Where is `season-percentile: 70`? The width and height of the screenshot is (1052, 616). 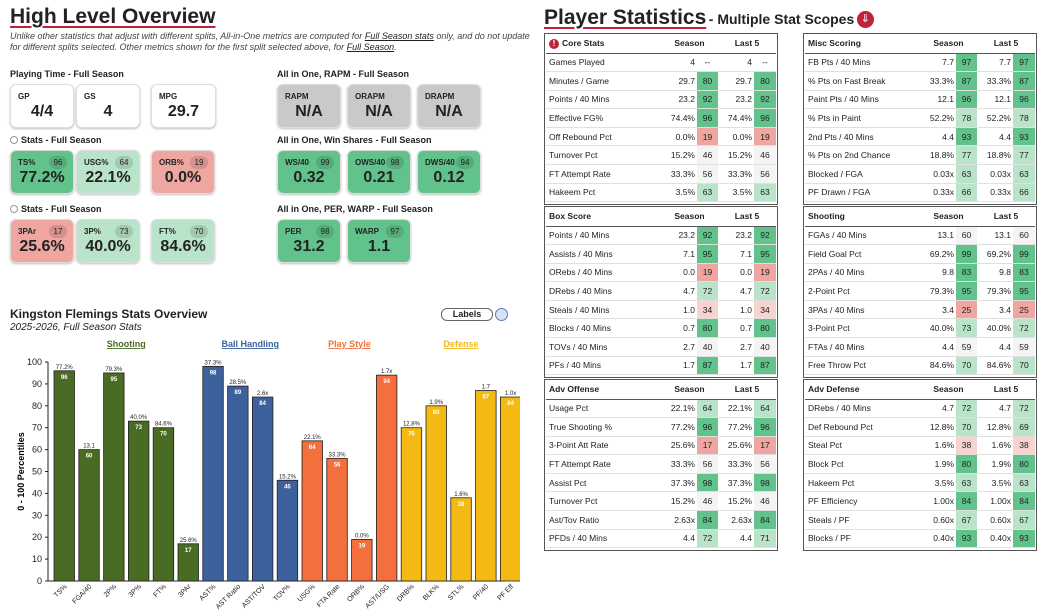 season-percentile: 70 is located at coordinates (966, 427).